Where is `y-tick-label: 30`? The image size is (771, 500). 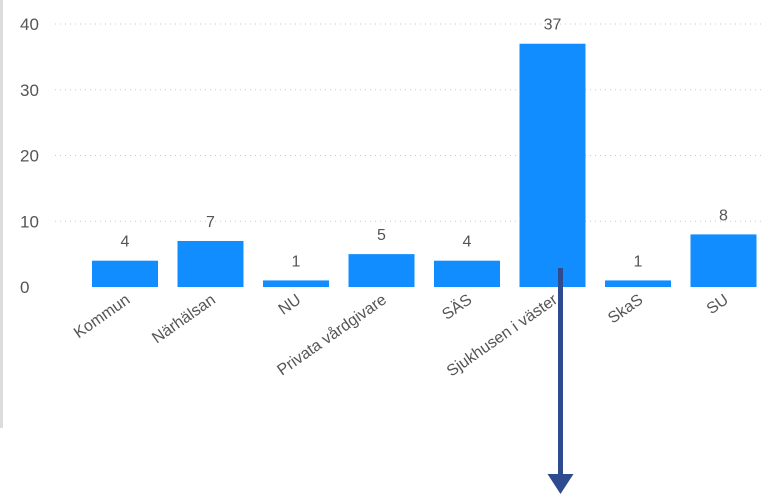 y-tick-label: 30 is located at coordinates (29, 90).